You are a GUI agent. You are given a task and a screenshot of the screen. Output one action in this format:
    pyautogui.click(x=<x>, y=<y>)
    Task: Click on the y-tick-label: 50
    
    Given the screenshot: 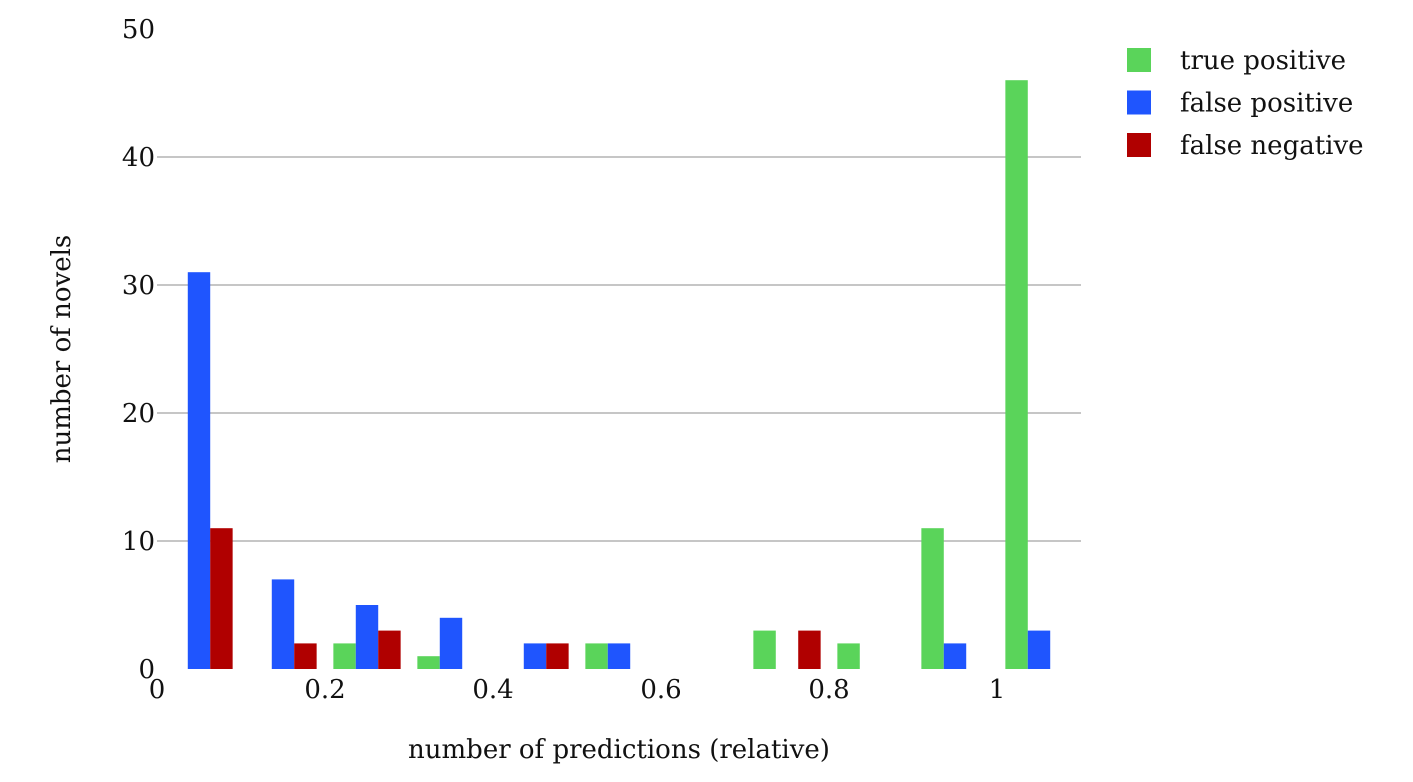 What is the action you would take?
    pyautogui.click(x=138, y=30)
    